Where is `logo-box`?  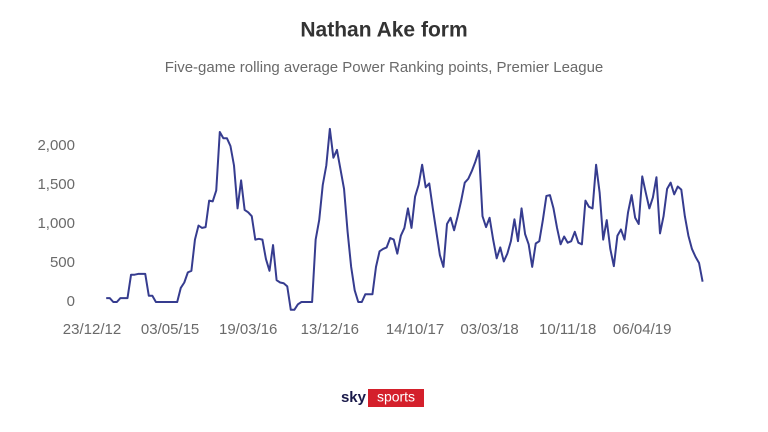 logo-box is located at coordinates (396, 398).